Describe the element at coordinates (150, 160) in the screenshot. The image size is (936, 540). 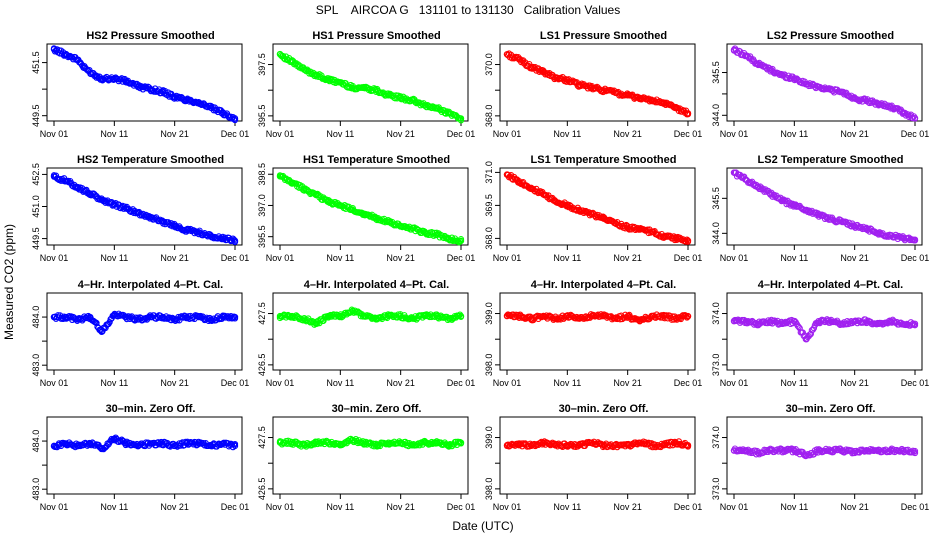
I see `panel-title: HS2 Temperature Smoothed` at that location.